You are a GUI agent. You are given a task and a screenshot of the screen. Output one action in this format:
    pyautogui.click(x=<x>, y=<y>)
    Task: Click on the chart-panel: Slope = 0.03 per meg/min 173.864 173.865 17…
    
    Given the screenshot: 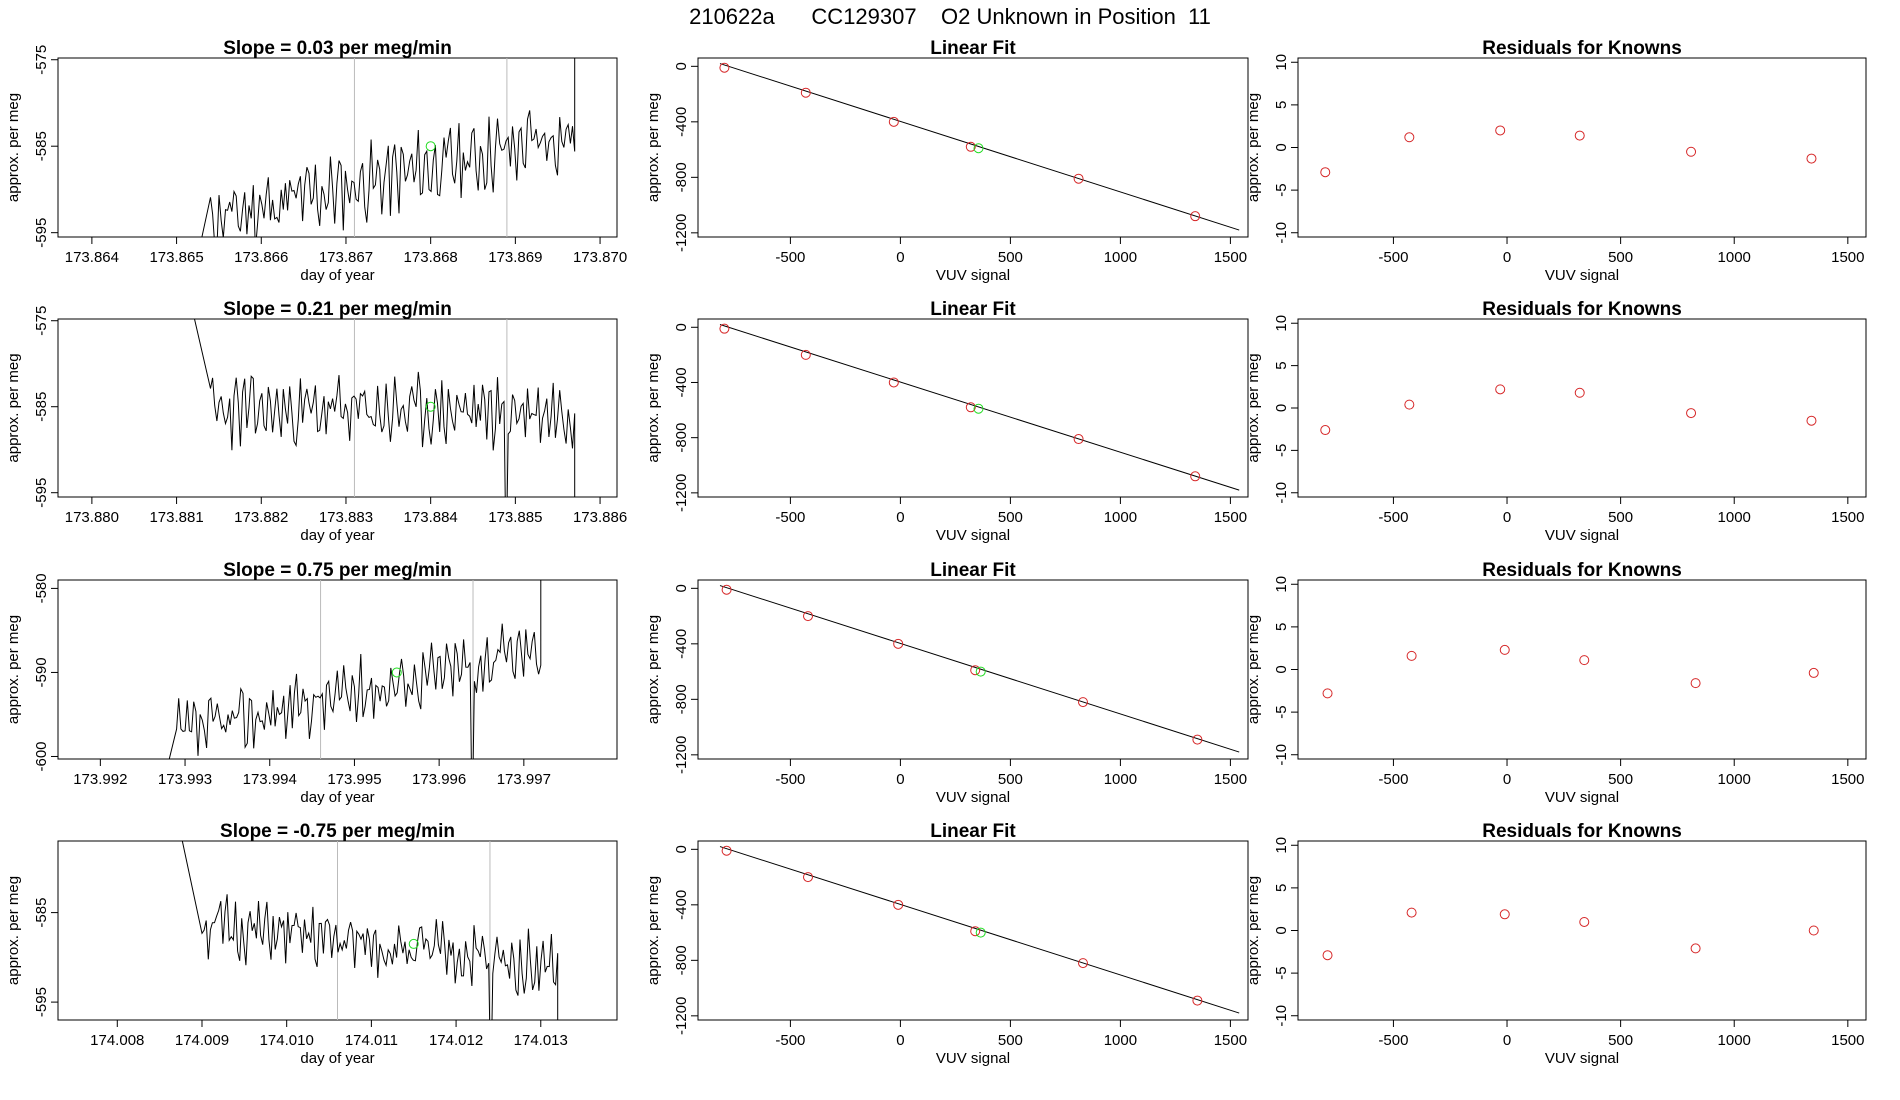 What is the action you would take?
    pyautogui.click(x=316, y=161)
    